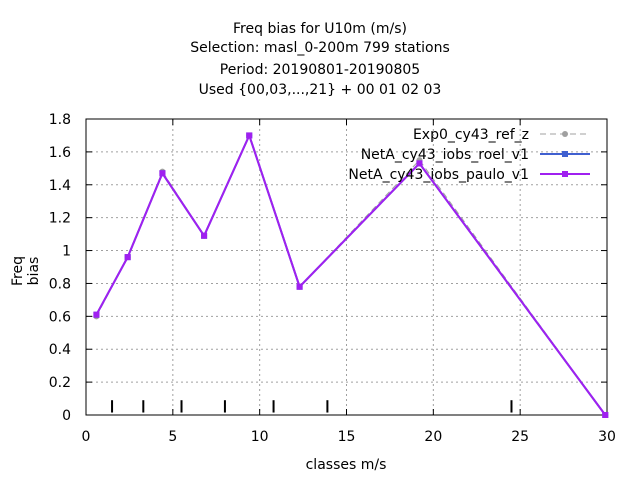 The image size is (640, 480). What do you see at coordinates (60, 317) in the screenshot?
I see `y-tick-label: 0.6` at bounding box center [60, 317].